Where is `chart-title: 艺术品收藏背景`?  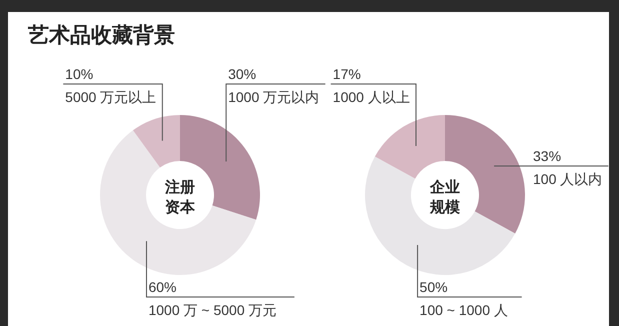
chart-title: 艺术品收藏背景 is located at coordinates (101, 35).